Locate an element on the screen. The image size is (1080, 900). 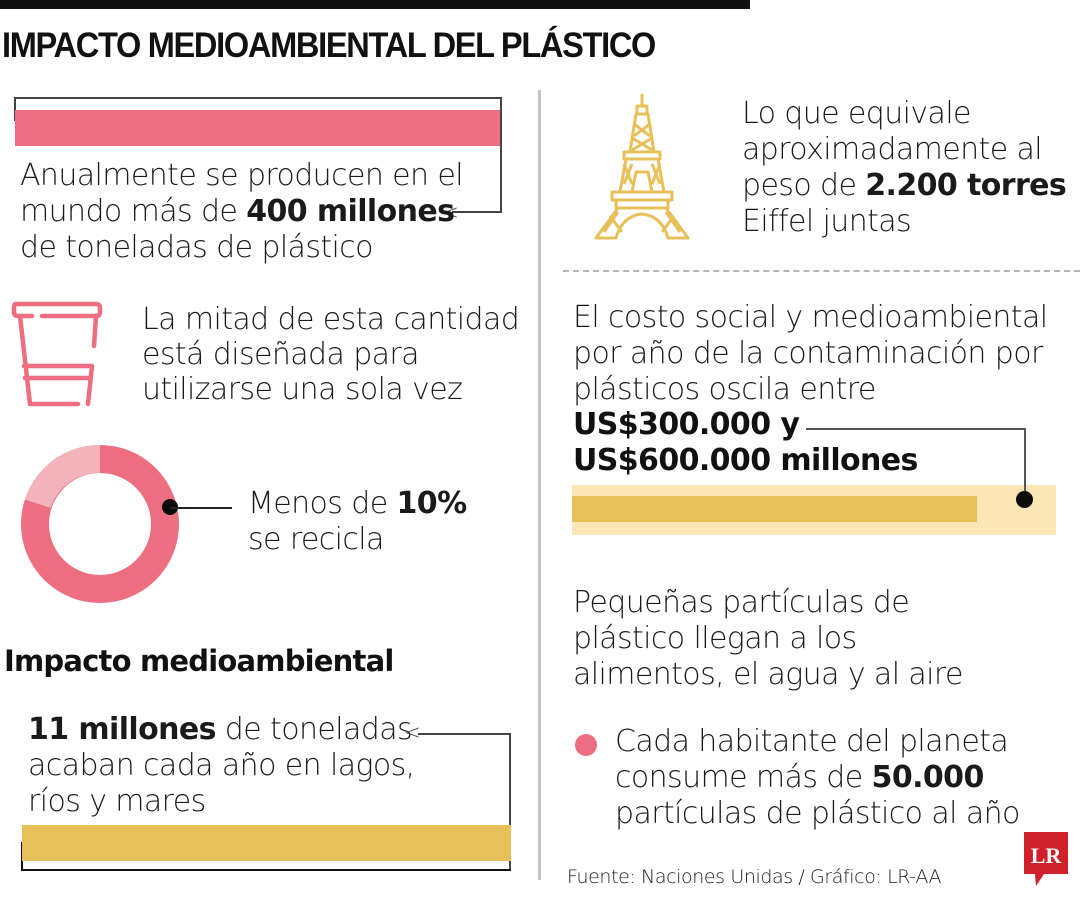
callout-dot is located at coordinates (1024, 499).